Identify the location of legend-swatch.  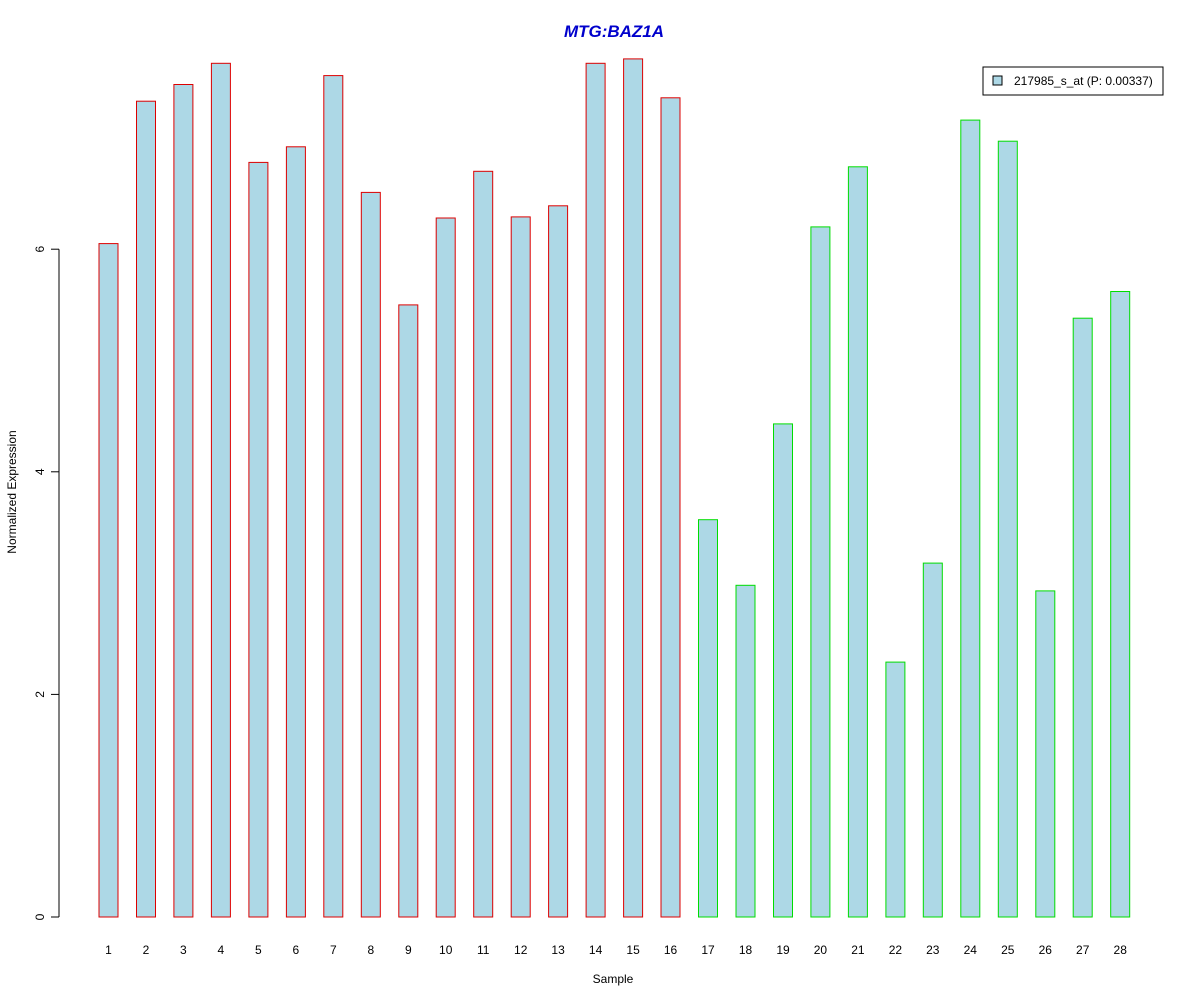
(997, 80).